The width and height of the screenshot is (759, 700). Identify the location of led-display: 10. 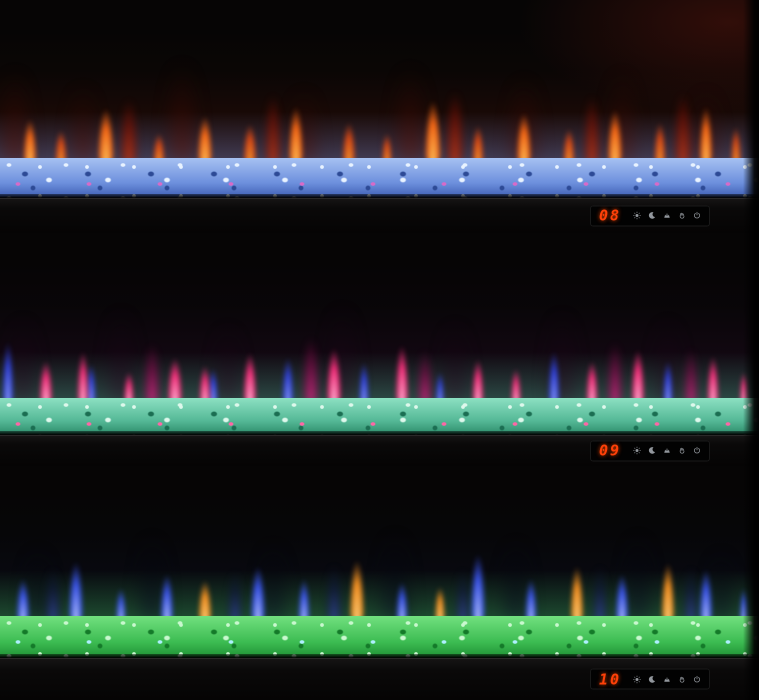
(649, 679).